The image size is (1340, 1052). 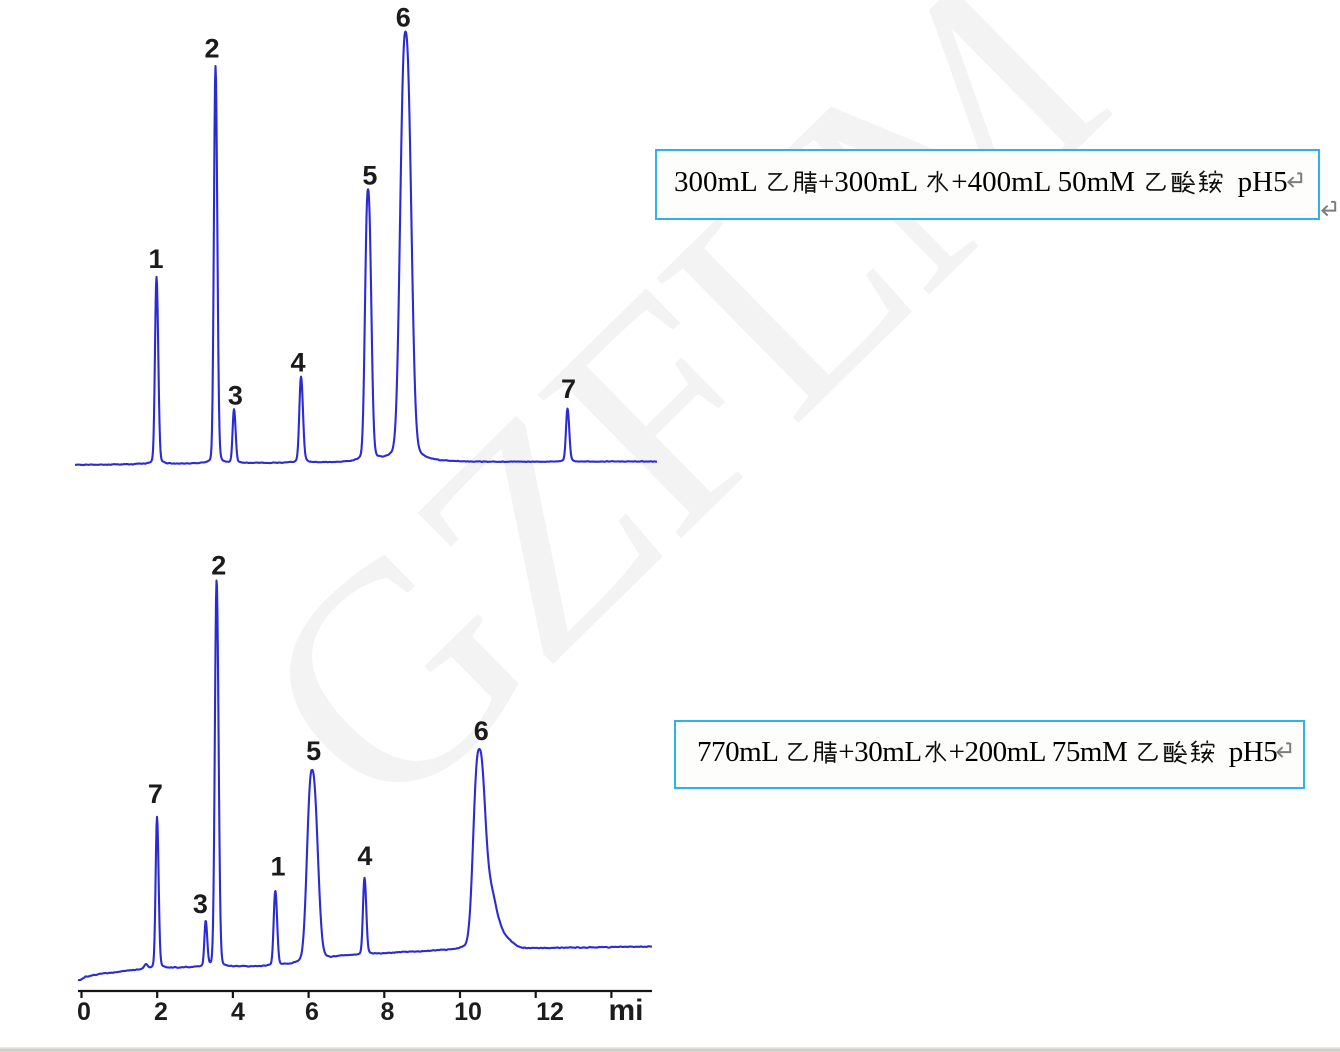 What do you see at coordinates (625, 1010) in the screenshot?
I see `svg-text: mi` at bounding box center [625, 1010].